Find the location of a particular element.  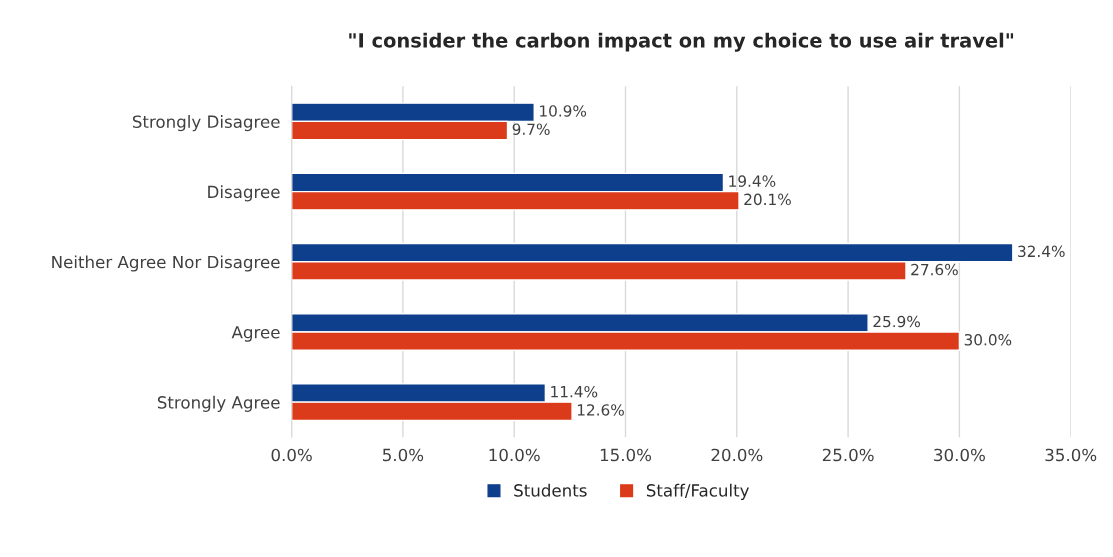

chart-title: "I consider the carbon impact on my choice to use air travel" is located at coordinates (681, 42).